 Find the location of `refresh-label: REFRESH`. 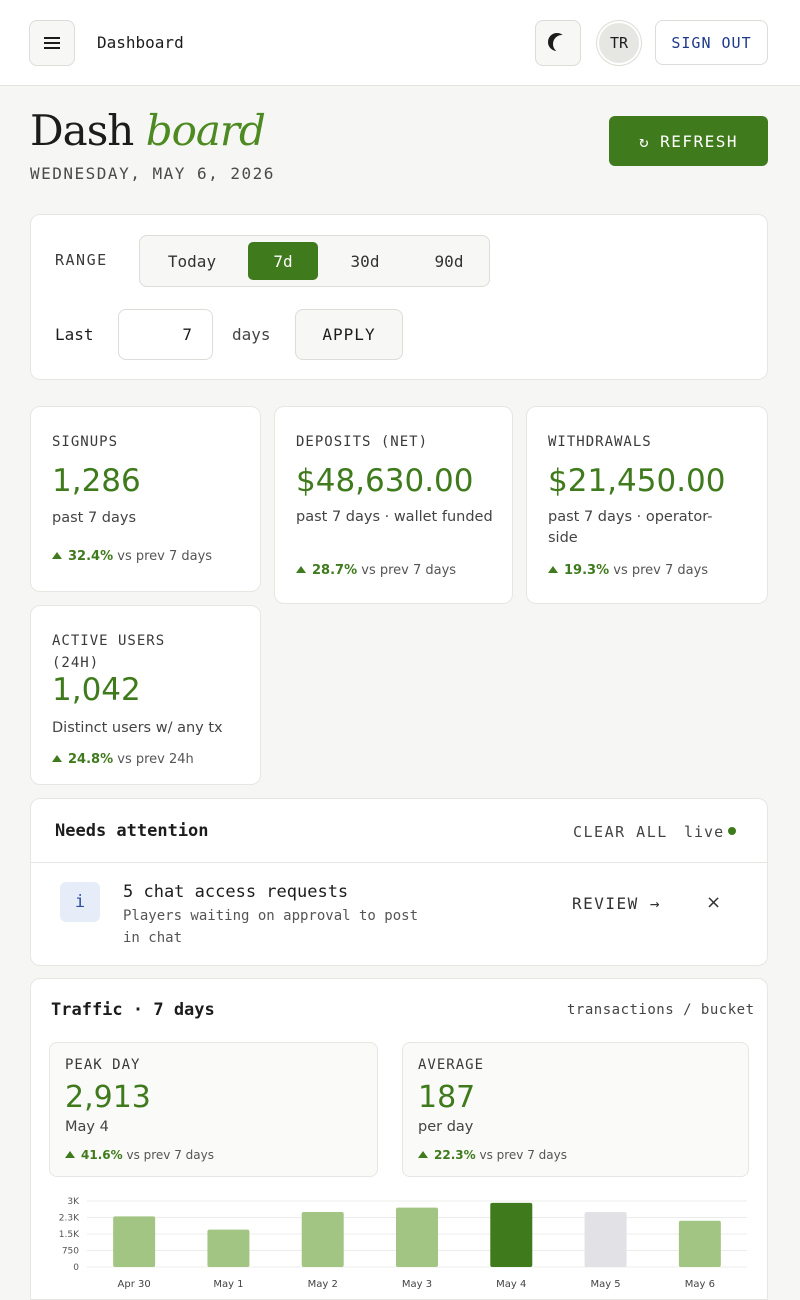

refresh-label: REFRESH is located at coordinates (699, 141).